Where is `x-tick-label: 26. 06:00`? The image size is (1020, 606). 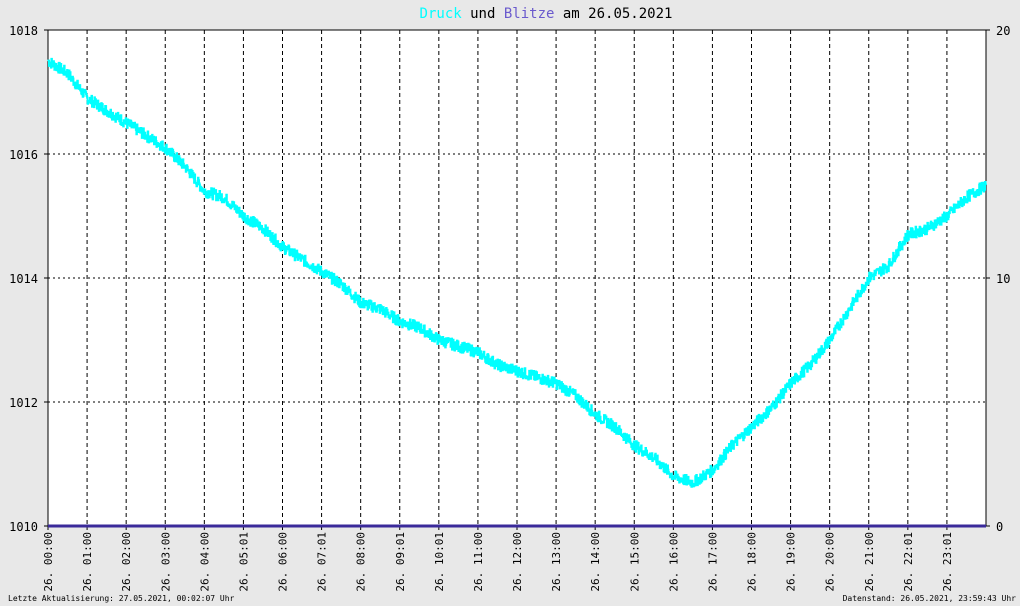 x-tick-label: 26. 06:00 is located at coordinates (283, 562).